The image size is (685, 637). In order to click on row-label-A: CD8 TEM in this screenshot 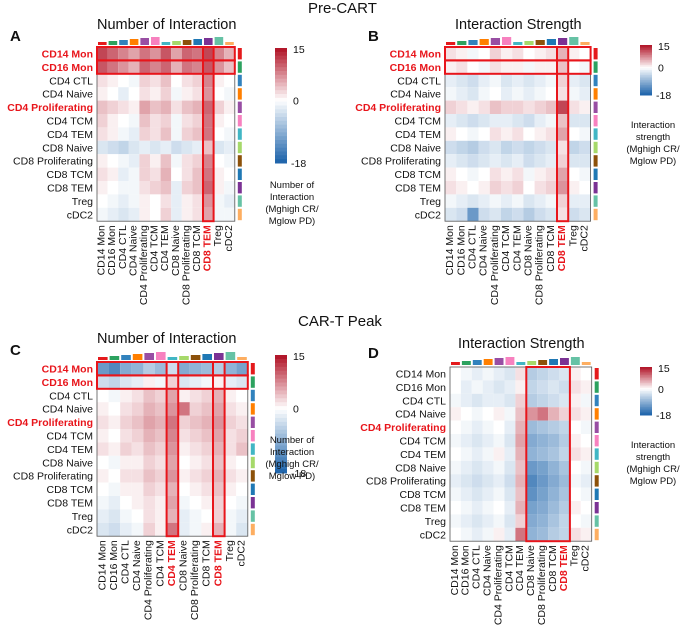, I will do `click(70, 188)`.